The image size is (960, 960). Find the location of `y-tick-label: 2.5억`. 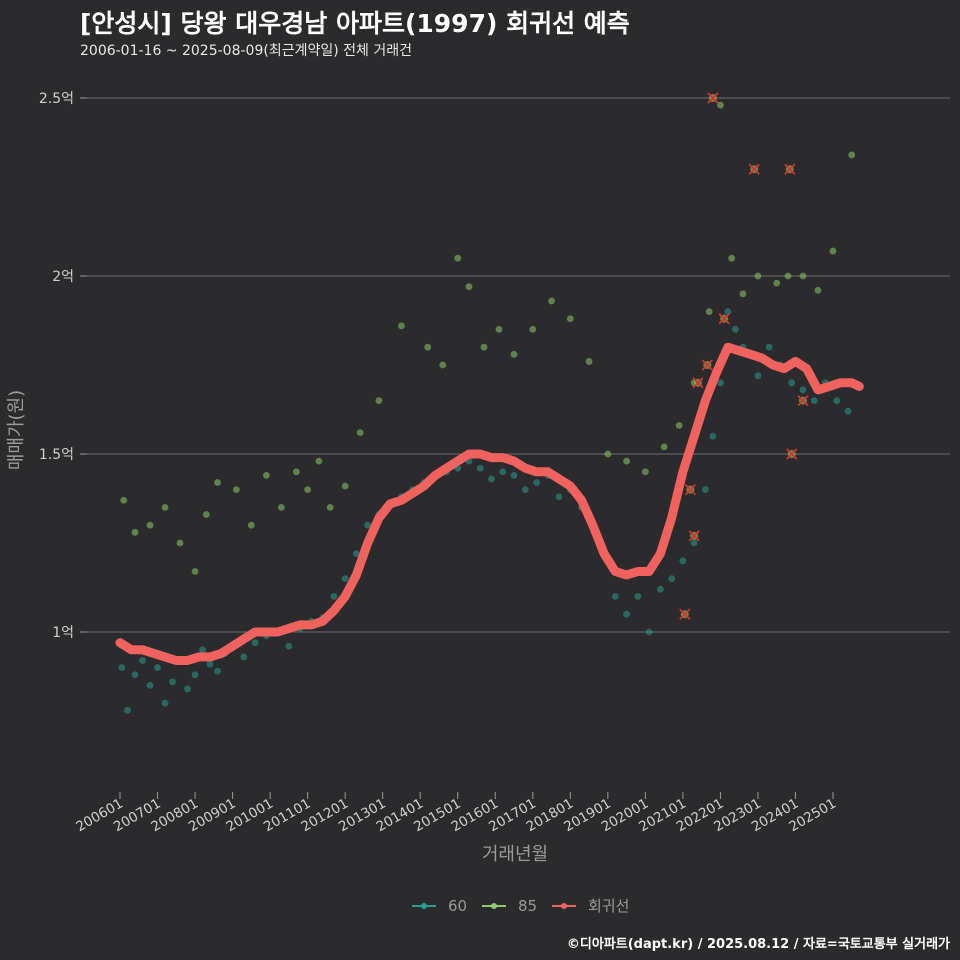

y-tick-label: 2.5억 is located at coordinates (56, 99).